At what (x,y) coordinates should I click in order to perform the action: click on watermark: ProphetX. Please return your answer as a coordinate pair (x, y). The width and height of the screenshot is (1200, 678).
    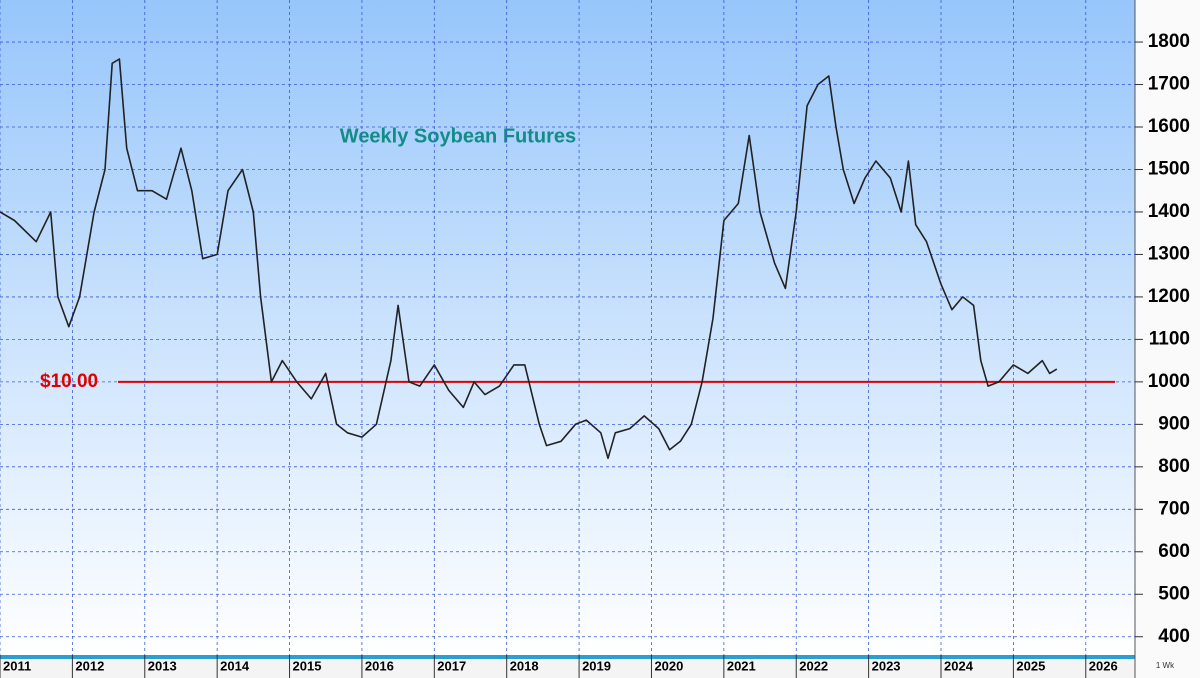
    Looking at the image, I should click on (1065, 633).